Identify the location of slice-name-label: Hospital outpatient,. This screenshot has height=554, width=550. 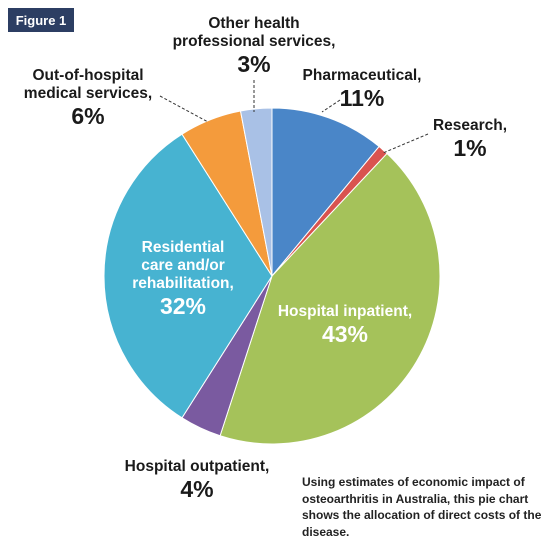
(197, 466).